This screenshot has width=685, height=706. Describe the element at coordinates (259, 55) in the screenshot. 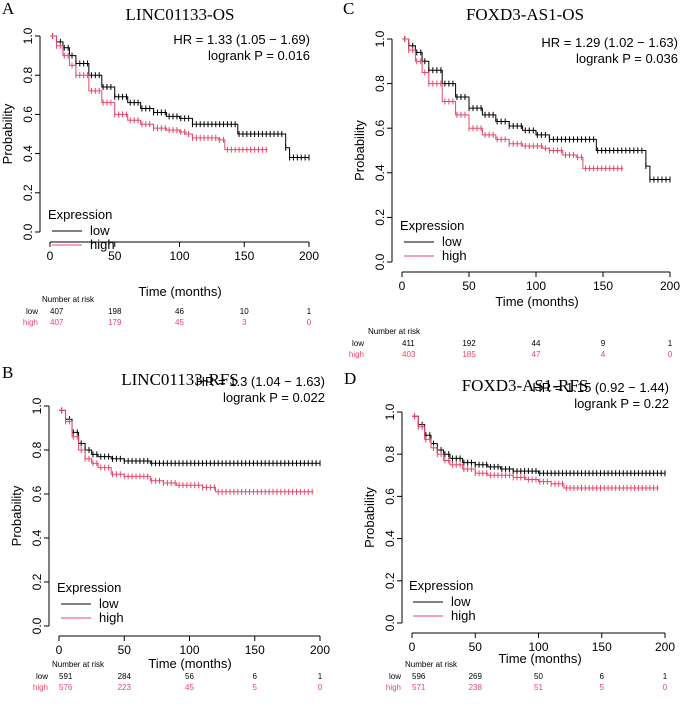

I see `logrank-p-text: logrank P = 0.016` at that location.